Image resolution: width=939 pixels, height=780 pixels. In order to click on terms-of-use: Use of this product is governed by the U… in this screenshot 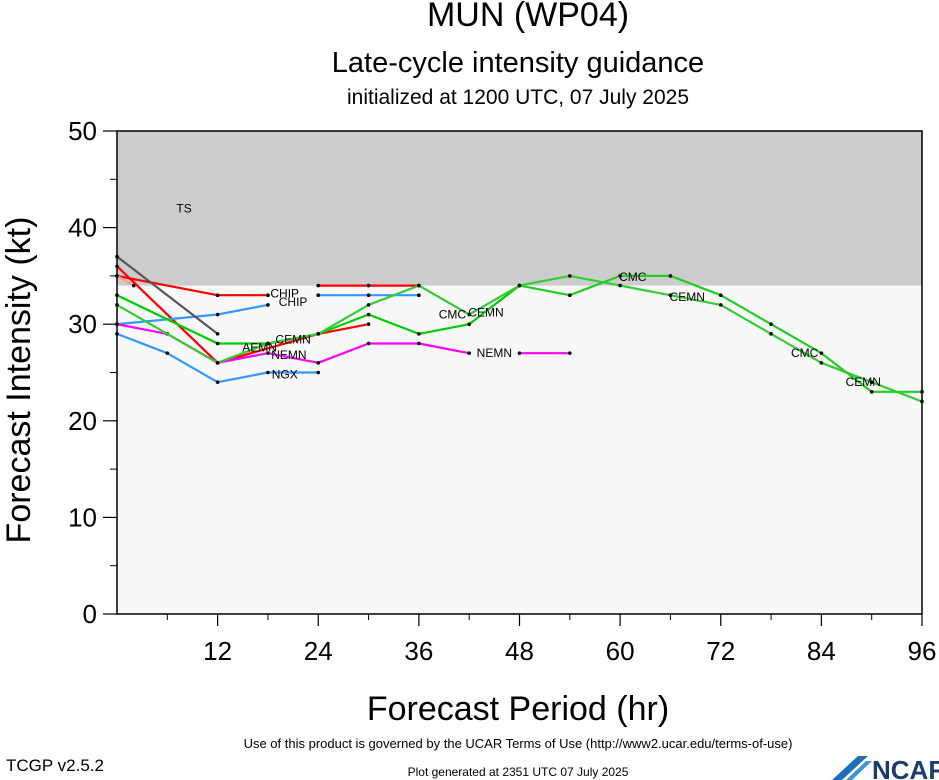, I will do `click(518, 743)`.